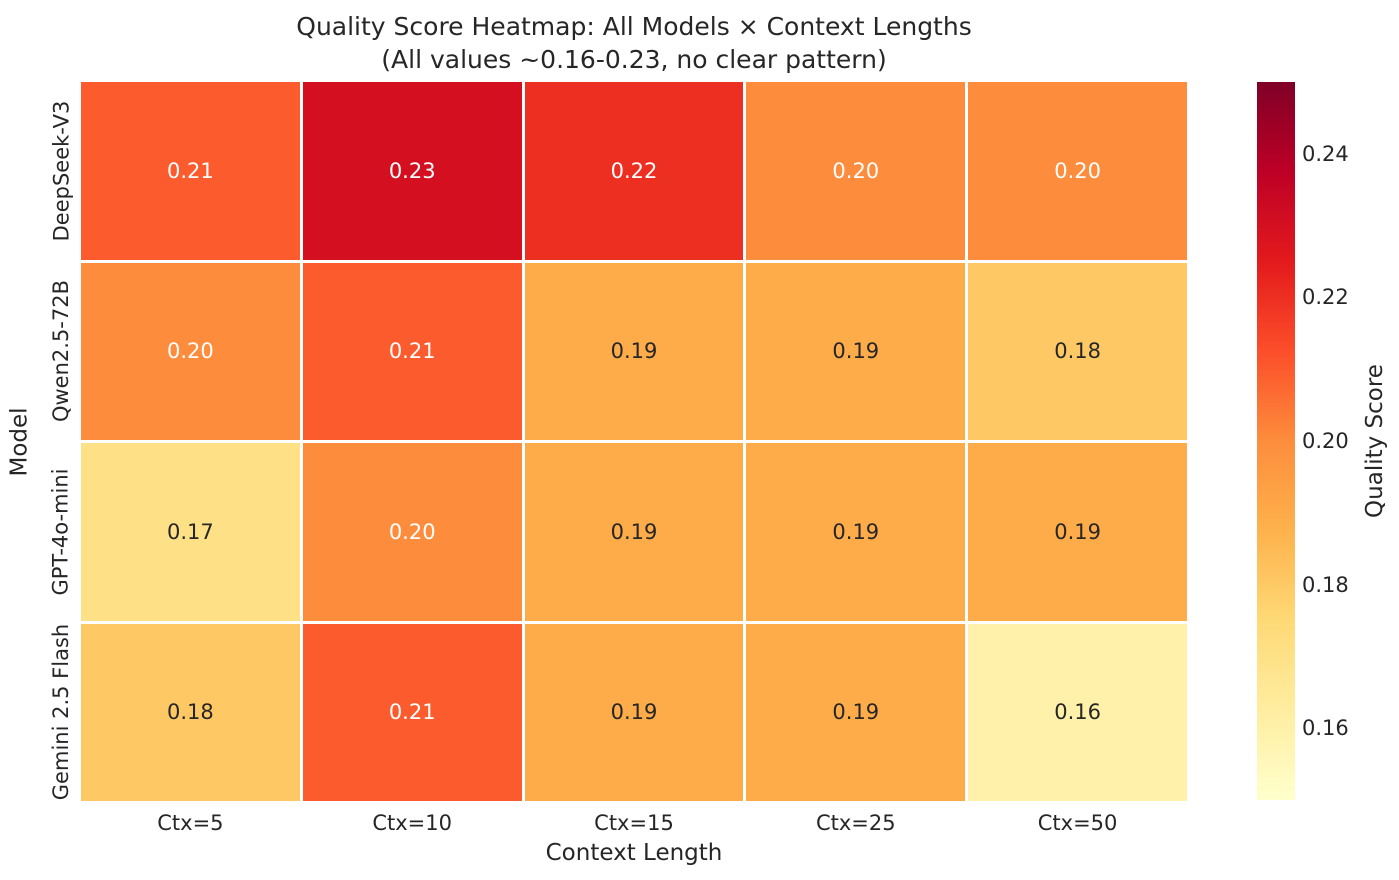 The image size is (1399, 880). I want to click on column-label: Ctx=10, so click(412, 823).